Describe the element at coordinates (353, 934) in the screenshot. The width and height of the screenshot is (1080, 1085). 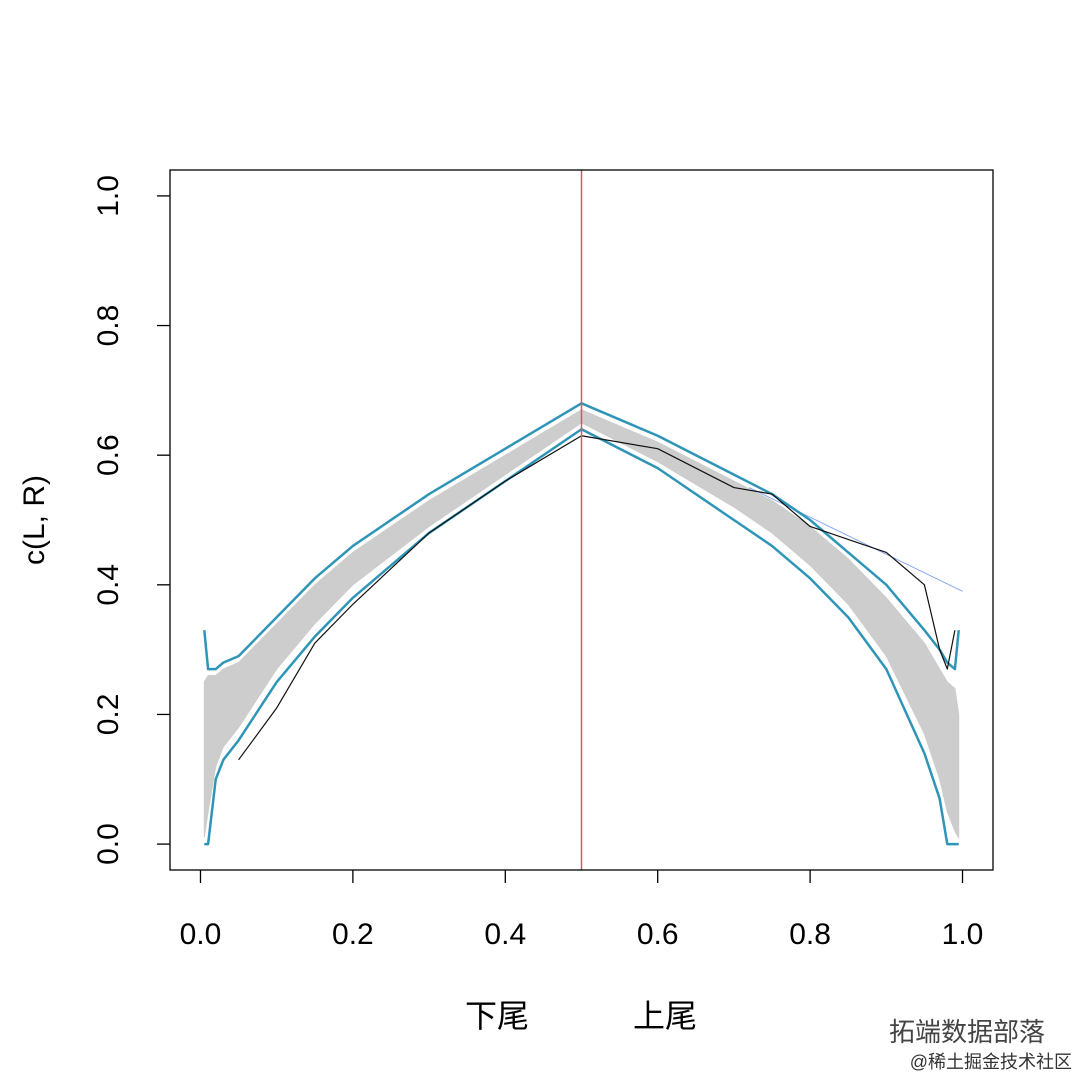
I see `x-tick-label: 0.2` at that location.